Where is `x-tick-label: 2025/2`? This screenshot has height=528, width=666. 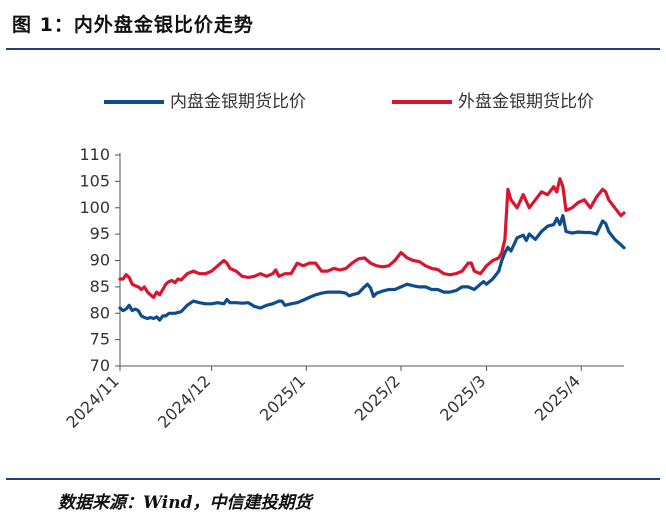
x-tick-label: 2025/2 is located at coordinates (377, 397).